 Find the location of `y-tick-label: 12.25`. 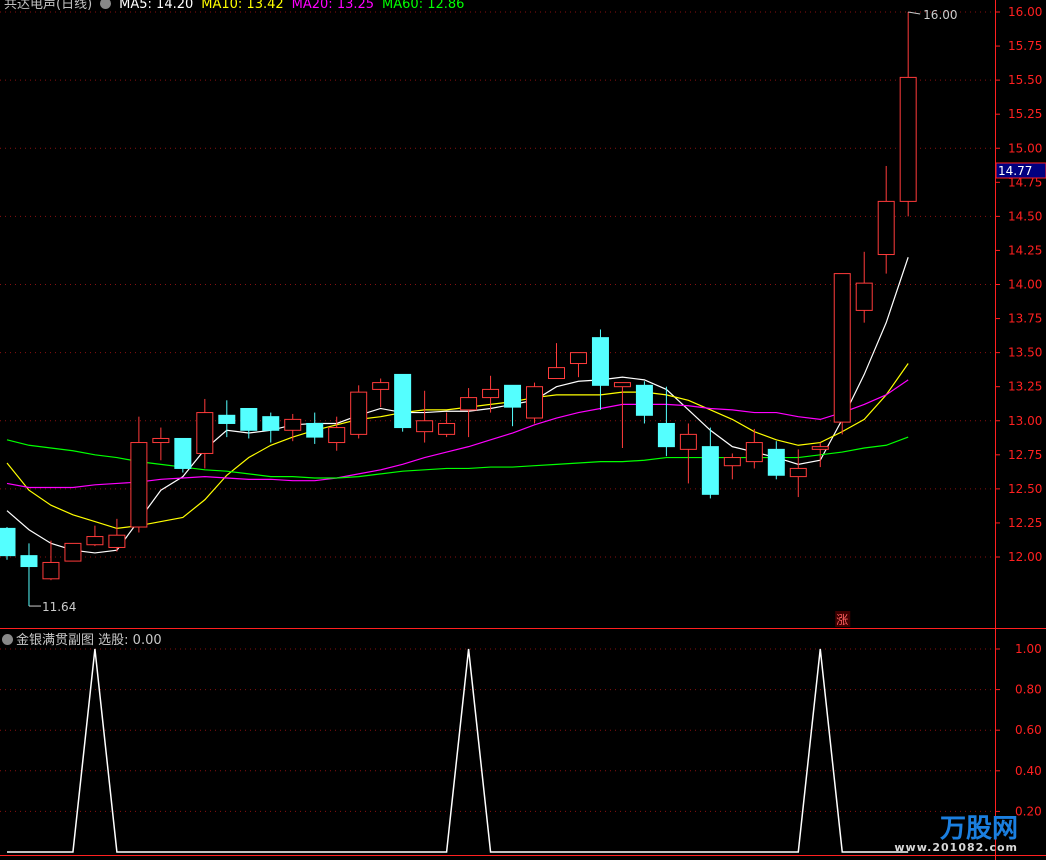

y-tick-label: 12.25 is located at coordinates (1025, 523).